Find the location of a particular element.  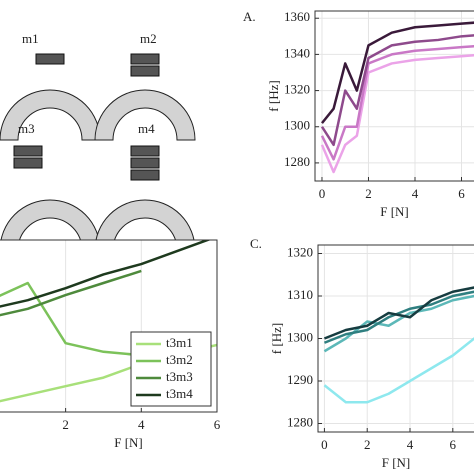

diagram-label: m3 is located at coordinates (26, 128).